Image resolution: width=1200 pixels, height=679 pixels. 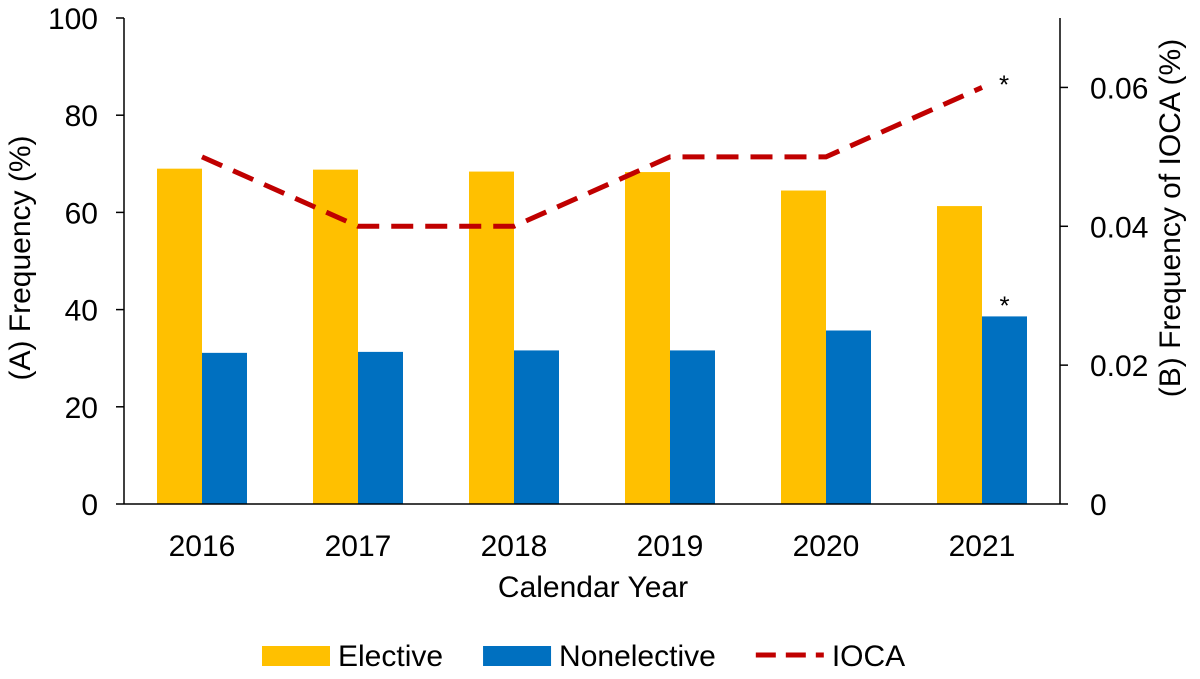 What do you see at coordinates (81, 408) in the screenshot?
I see `y-tick-label: 20` at bounding box center [81, 408].